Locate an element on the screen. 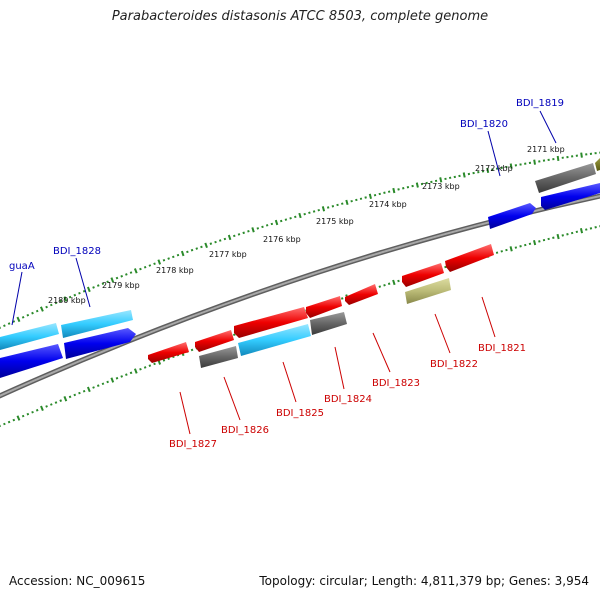  scale-label: 2173 kbp is located at coordinates (441, 186).